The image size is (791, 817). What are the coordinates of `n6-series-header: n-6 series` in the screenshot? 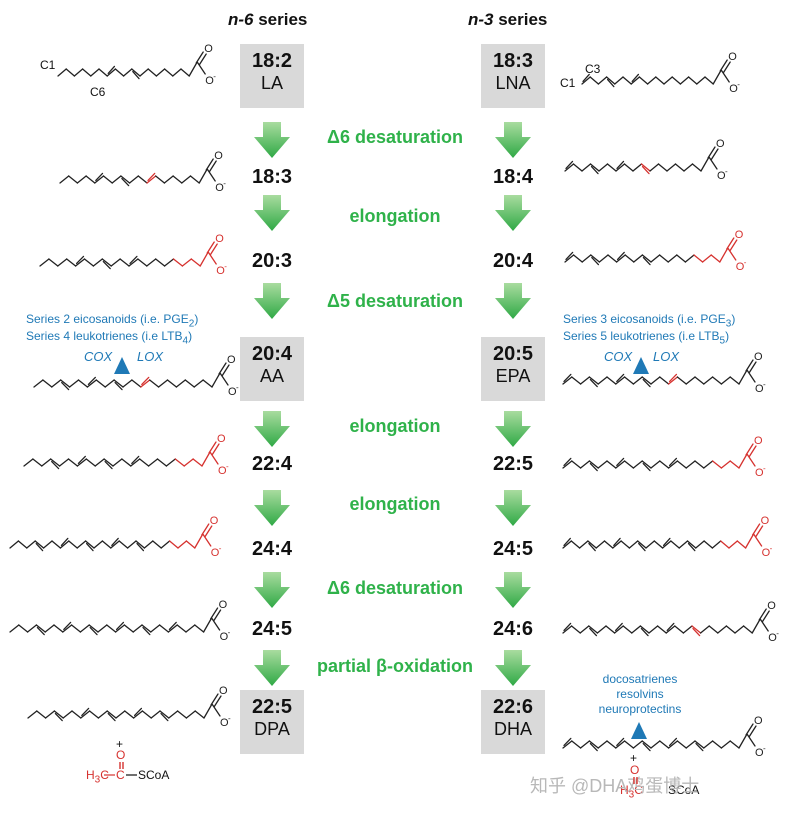 It's located at (268, 19).